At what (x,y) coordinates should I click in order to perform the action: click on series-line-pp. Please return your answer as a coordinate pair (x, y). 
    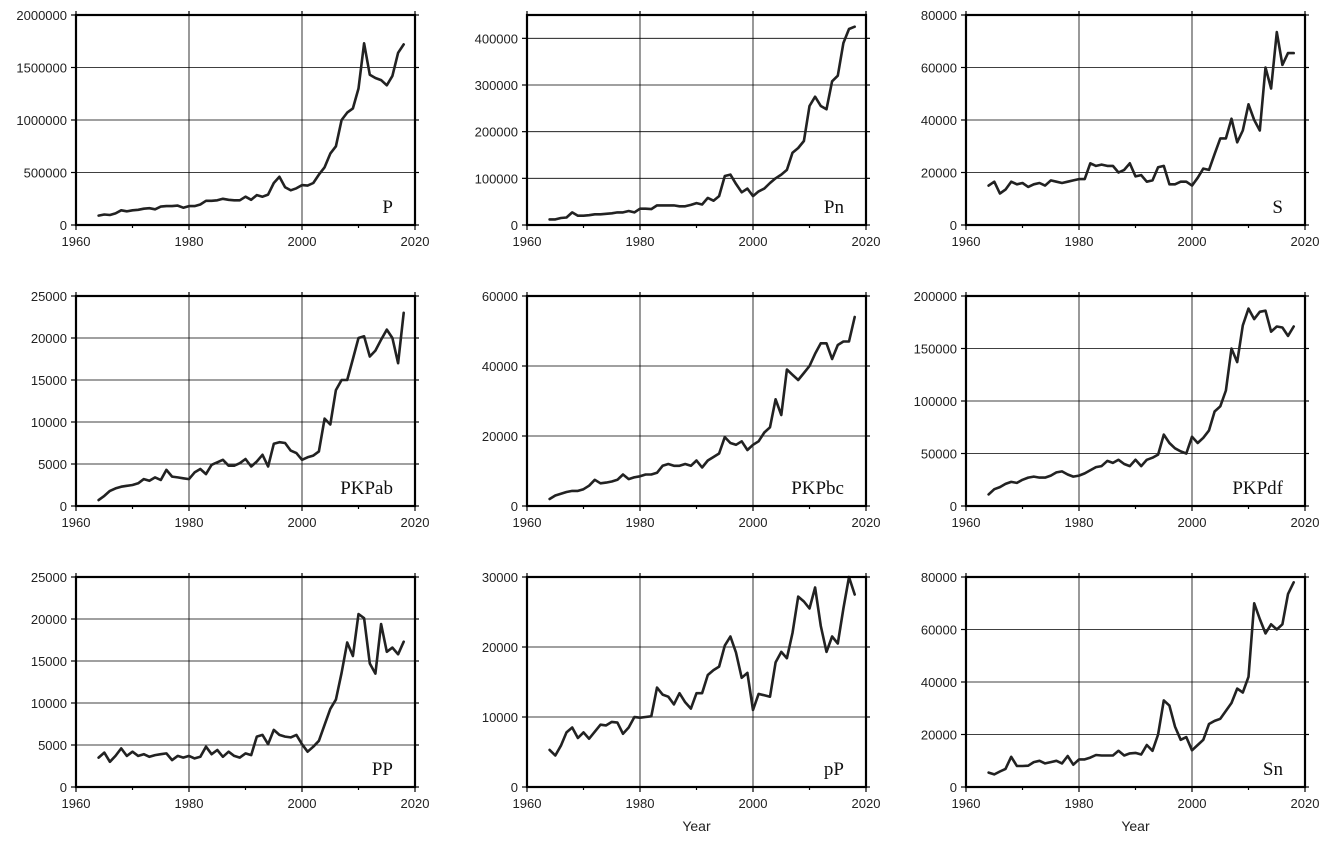
    Looking at the image, I should click on (251, 688).